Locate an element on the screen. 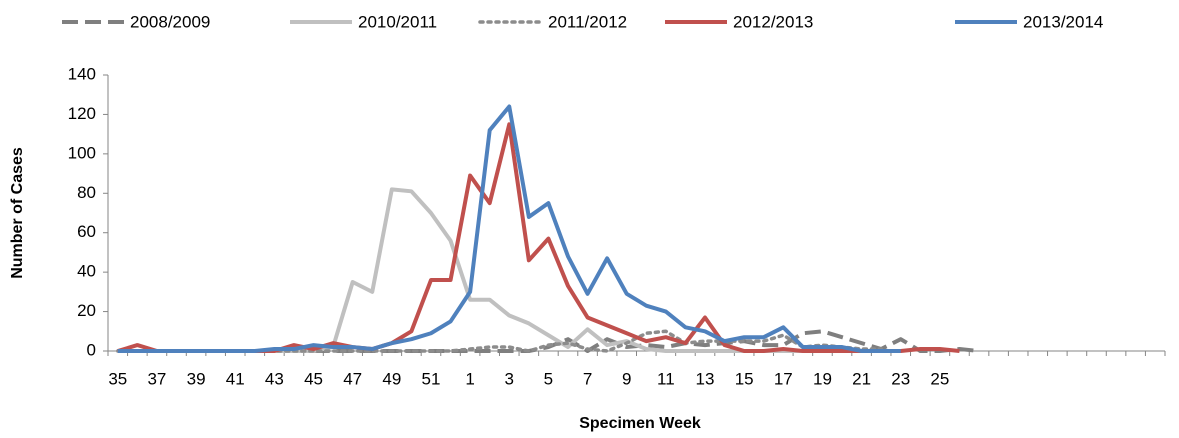 The image size is (1179, 438). y-tick-label: 100 is located at coordinates (82, 152).